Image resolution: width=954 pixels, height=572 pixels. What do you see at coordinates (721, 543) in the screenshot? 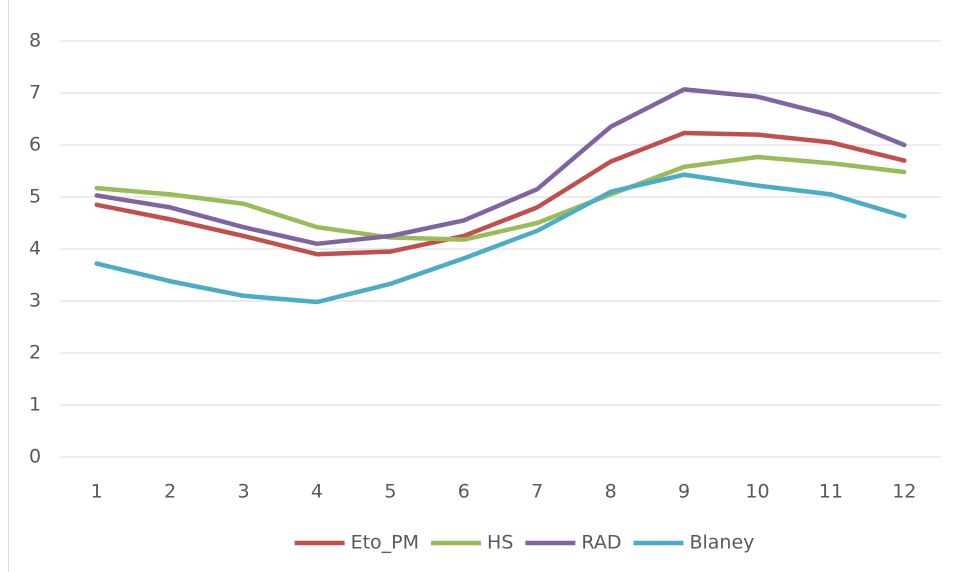
I see `legend-label: Blaney` at bounding box center [721, 543].